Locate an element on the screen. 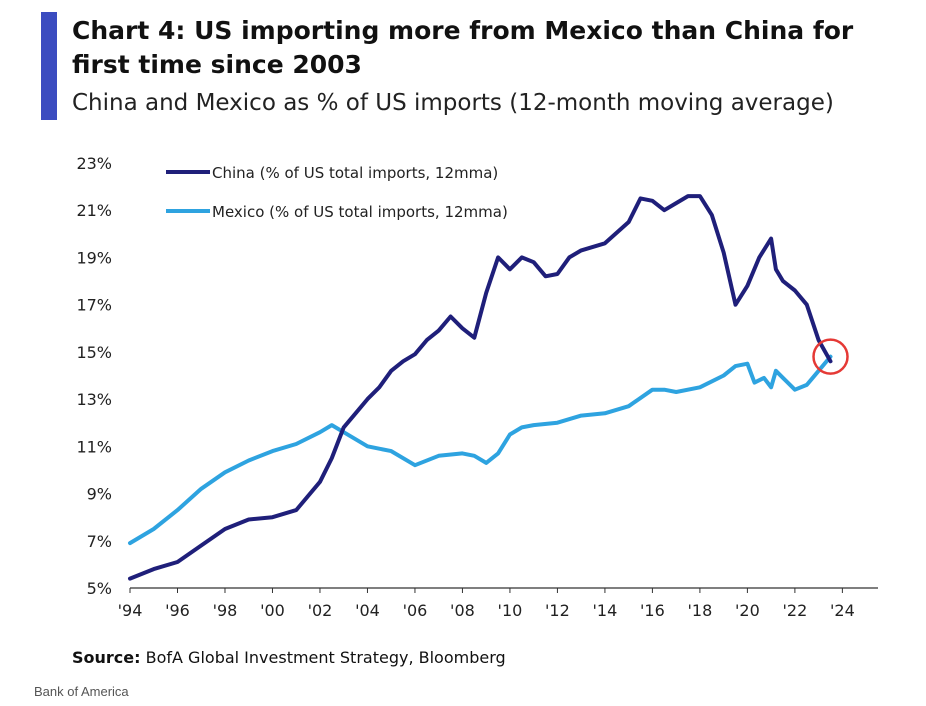  y-axis-tick-labels: 5% 7% 9% 11% 13% 15% 17% 19% 21% 23% is located at coordinates (94, 376).